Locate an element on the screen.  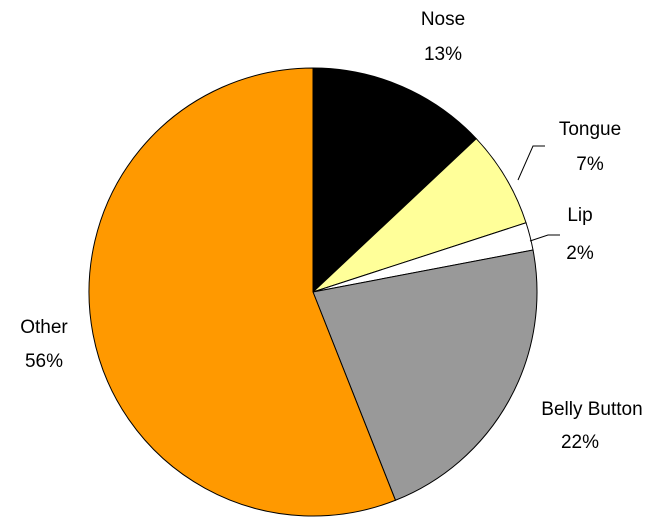
slice-label: Tongue is located at coordinates (590, 129).